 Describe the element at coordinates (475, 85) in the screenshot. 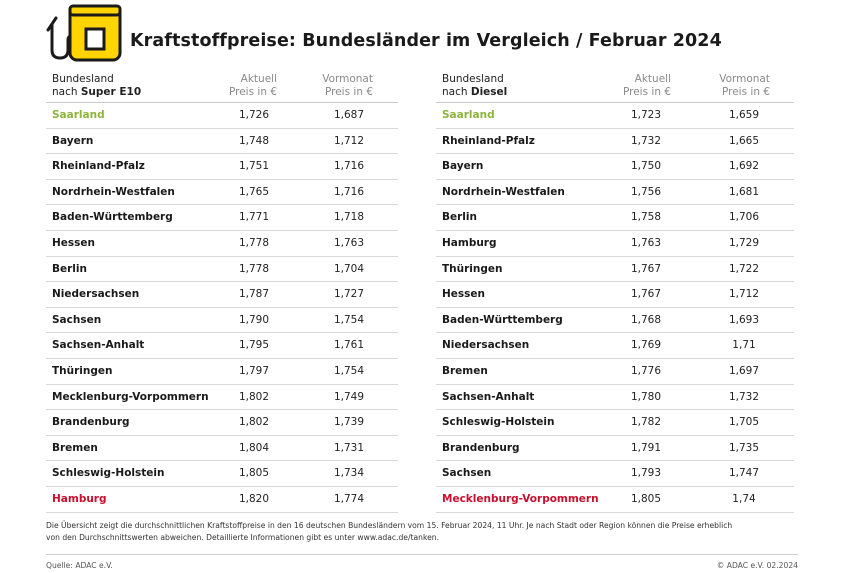

I see `column-header-bundesland: Bundesland nach Diesel` at that location.